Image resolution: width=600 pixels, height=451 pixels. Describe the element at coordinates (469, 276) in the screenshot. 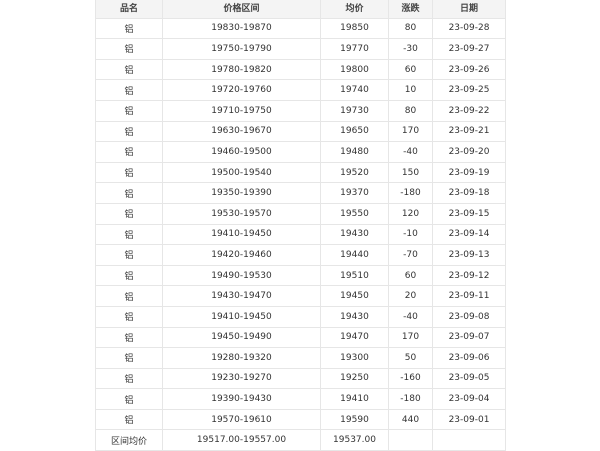

I see `cell: 23-09-12` at that location.